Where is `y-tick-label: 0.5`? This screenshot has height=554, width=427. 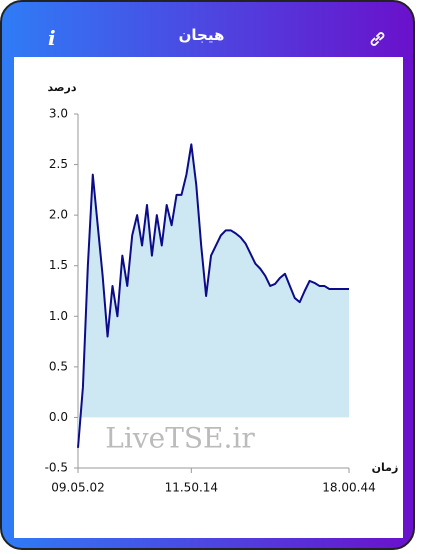 y-tick-label: 0.5 is located at coordinates (58, 366).